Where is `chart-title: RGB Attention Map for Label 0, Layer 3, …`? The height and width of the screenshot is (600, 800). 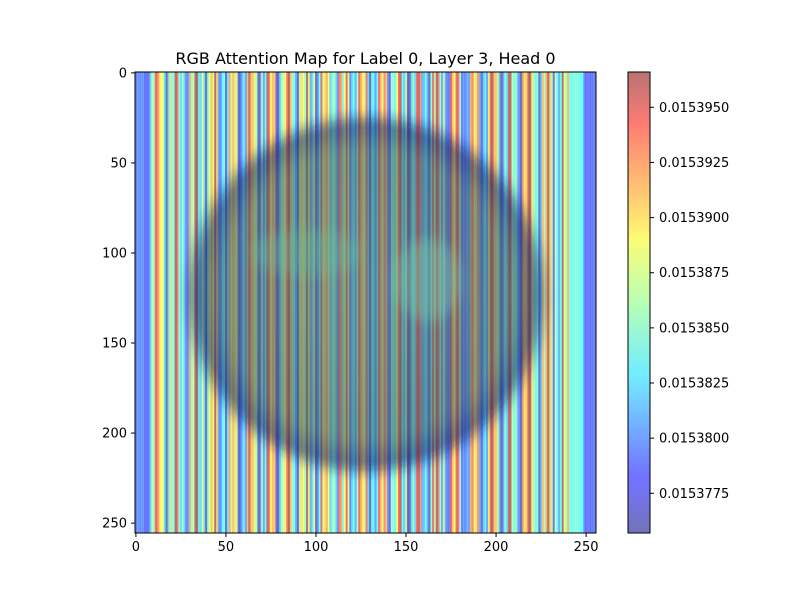 chart-title: RGB Attention Map for Label 0, Layer 3, … is located at coordinates (365, 58).